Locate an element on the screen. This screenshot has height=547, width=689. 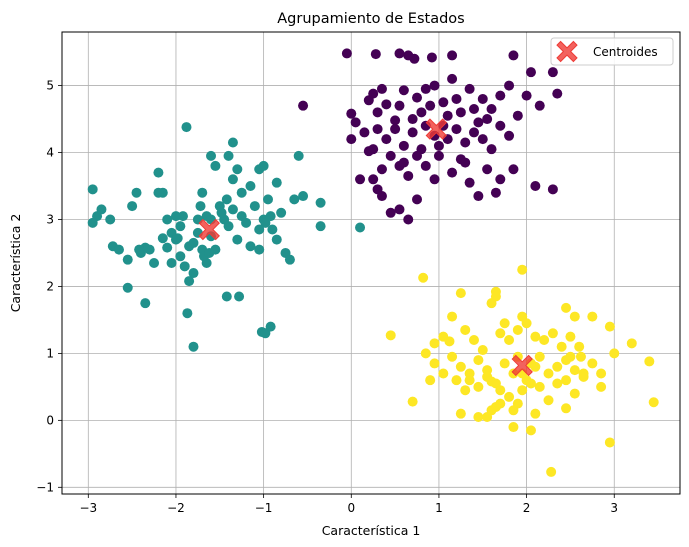
x-tick-label: 1 is located at coordinates (439, 508).